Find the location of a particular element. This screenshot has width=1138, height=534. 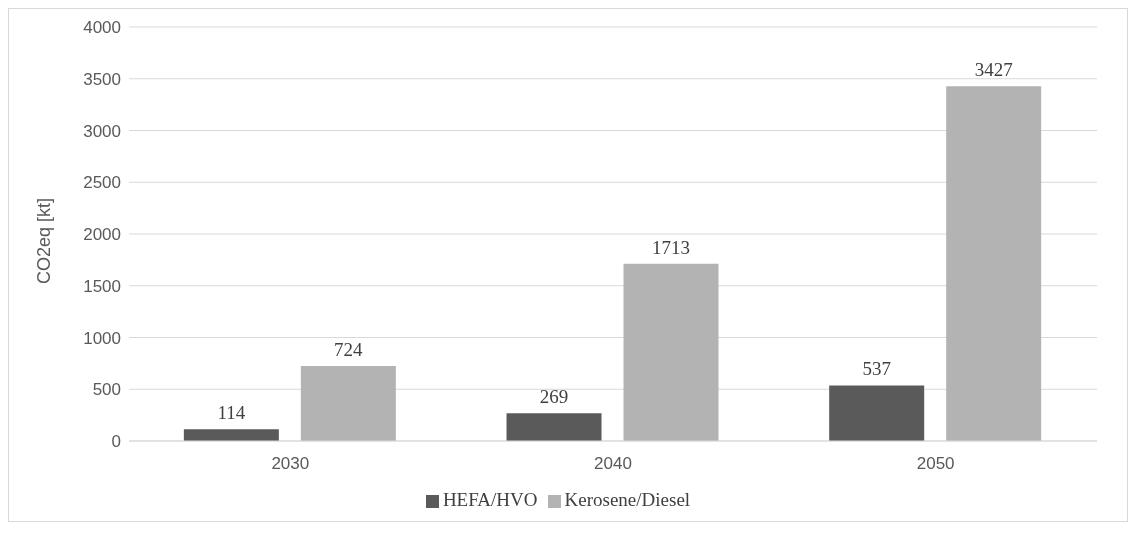

data-label: 269 is located at coordinates (554, 397).